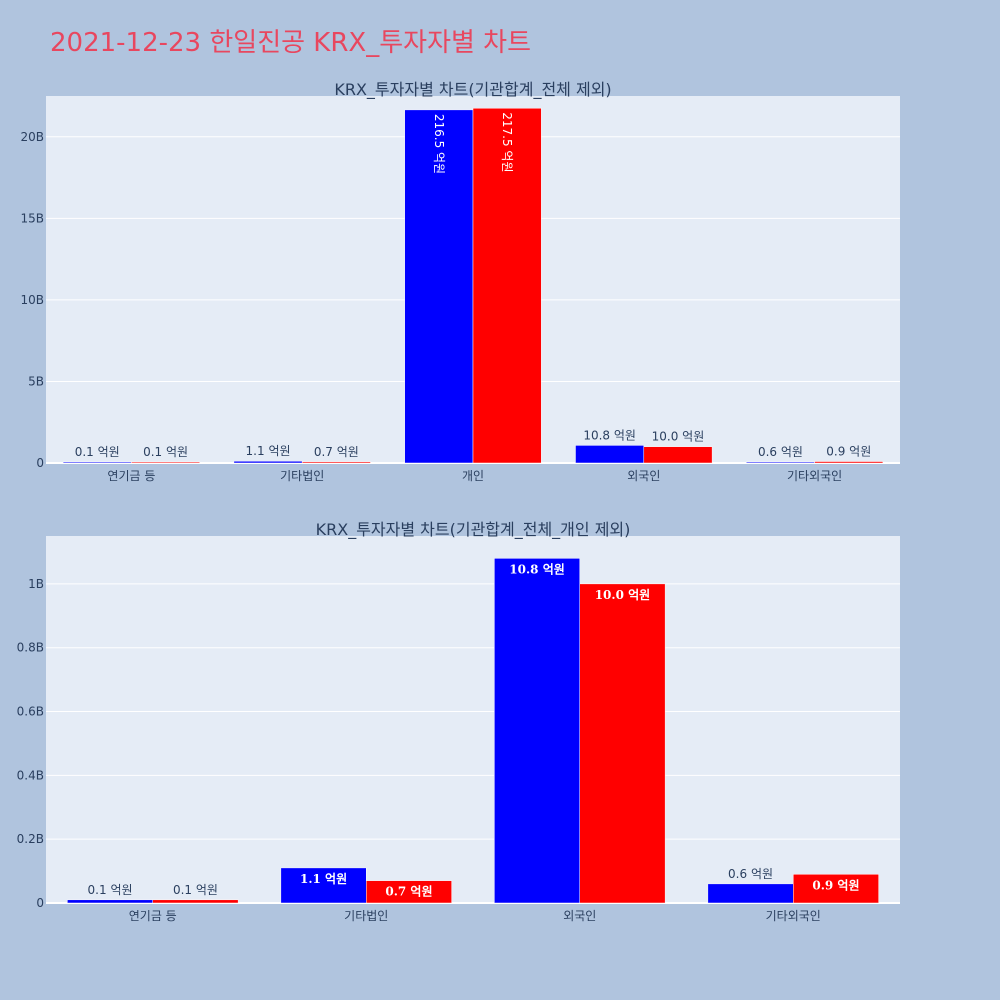 This screenshot has width=1000, height=1000. What do you see at coordinates (473, 530) in the screenshot?
I see `chart-title: KRX_투자자별 차트(기관합계_전체_개인 제외)` at bounding box center [473, 530].